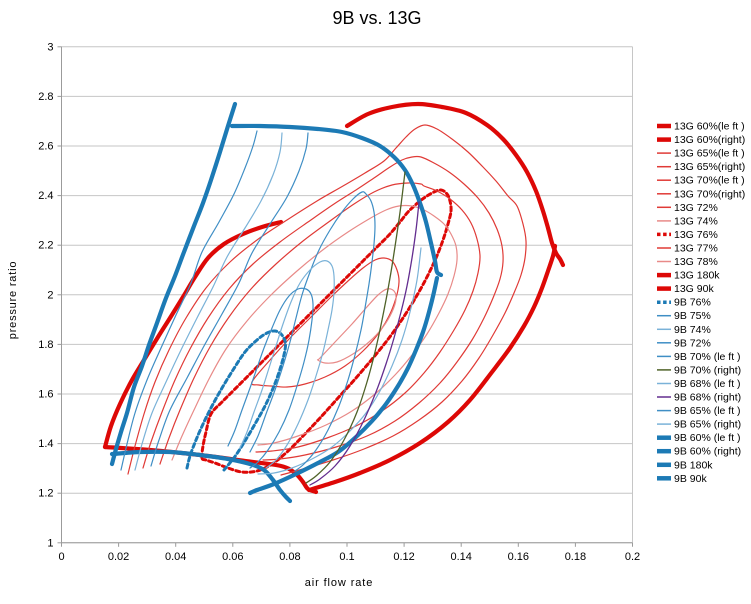 The image size is (751, 604). What do you see at coordinates (13, 300) in the screenshot?
I see `svg-text: pressure ratio` at bounding box center [13, 300].